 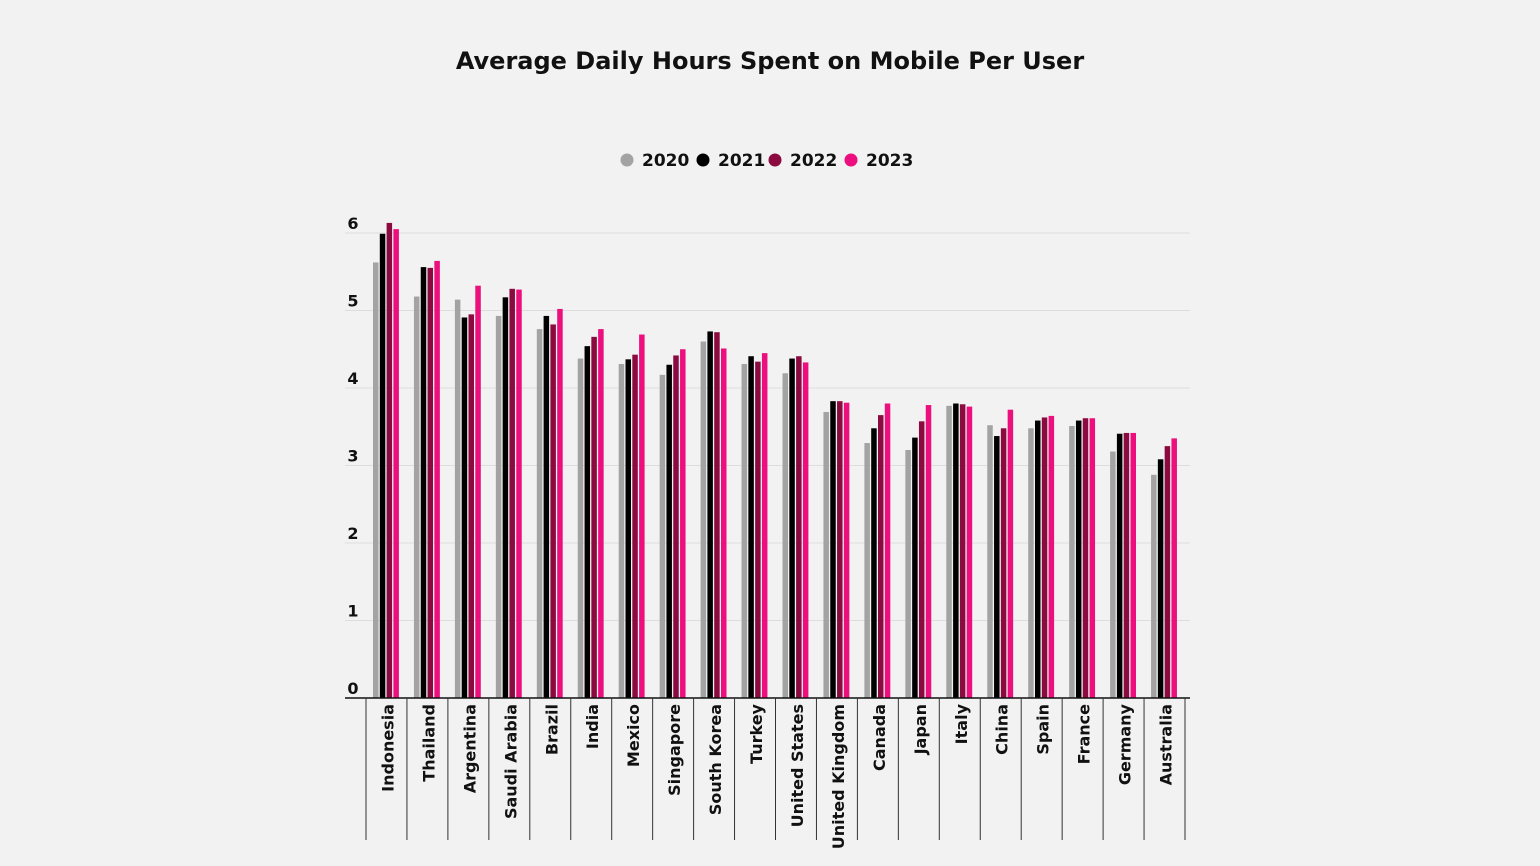 I want to click on x-tick-label-thailand: Thailand, so click(x=428, y=743).